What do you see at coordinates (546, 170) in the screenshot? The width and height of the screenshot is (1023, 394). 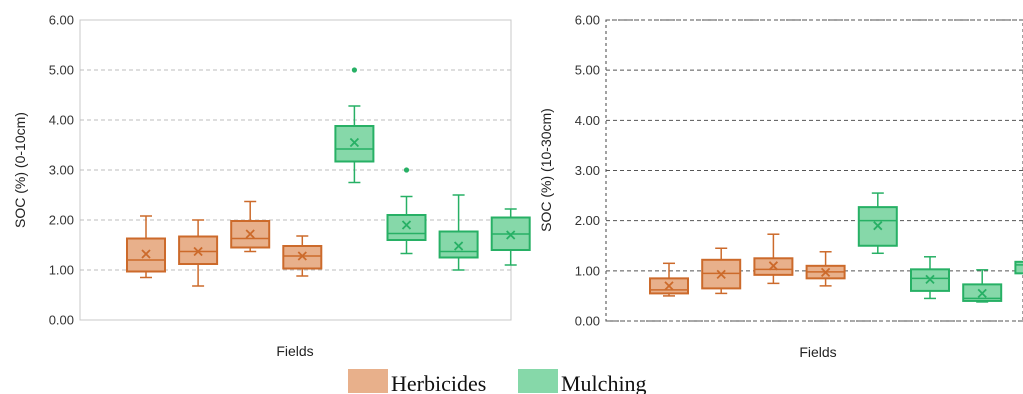 I see `y-axis-title: SOC (%) (10-30cm)` at bounding box center [546, 170].